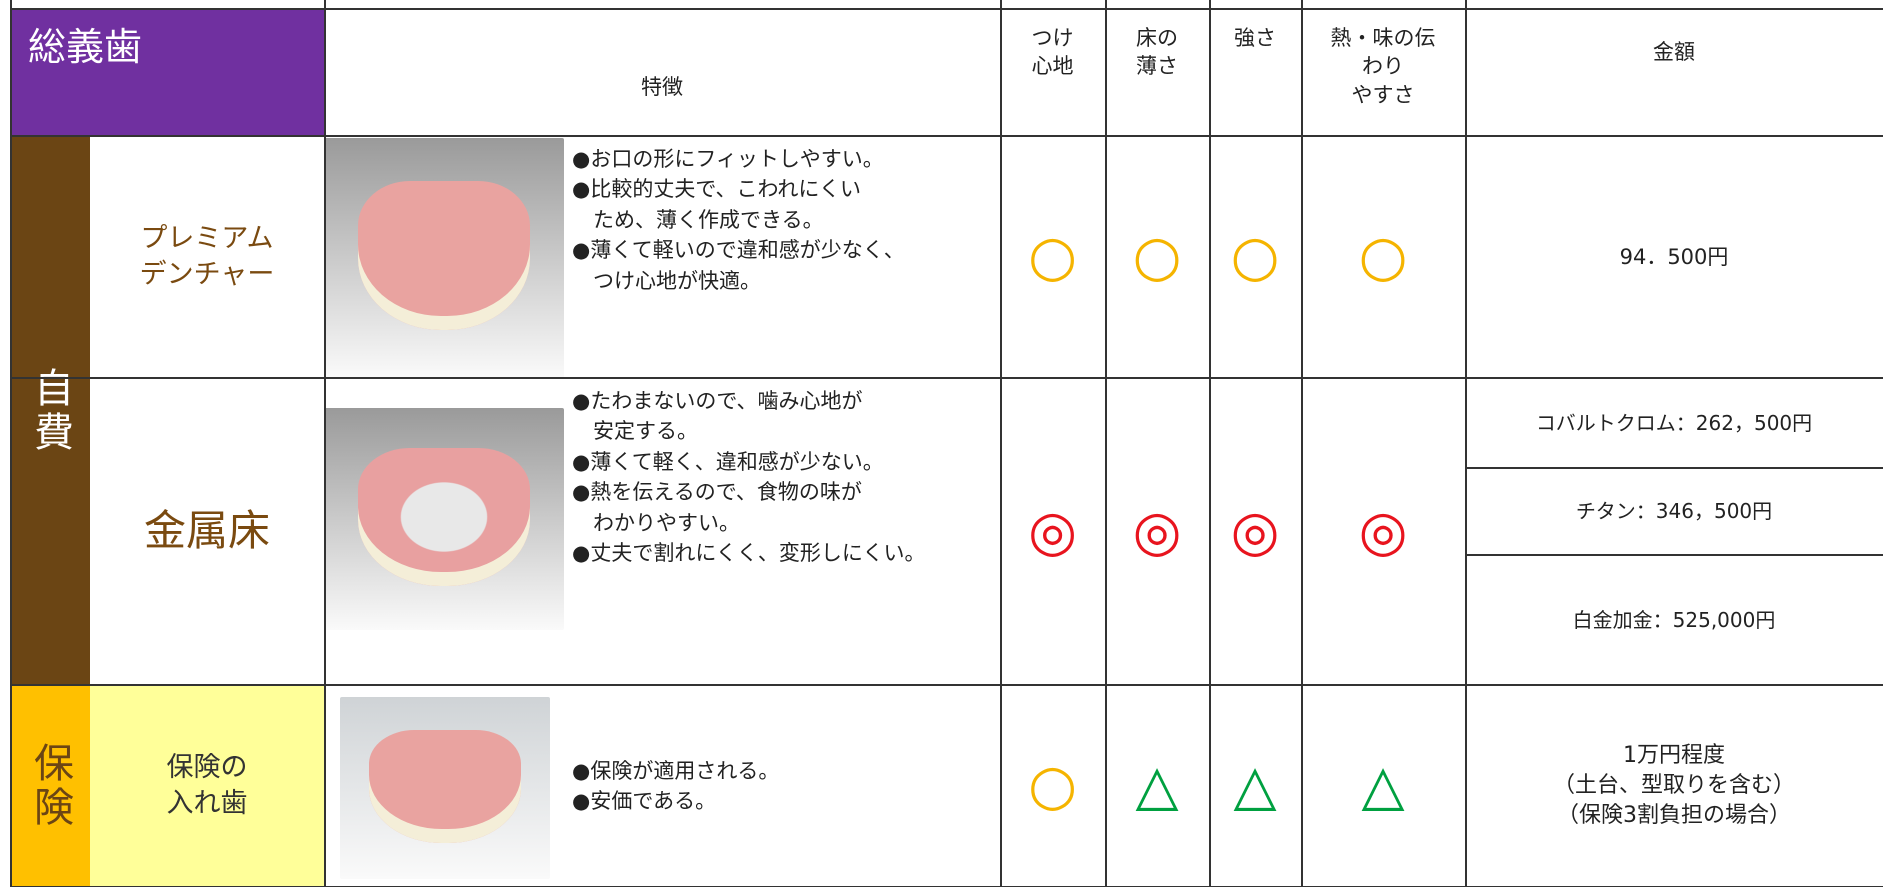 Image resolution: width=1883 pixels, height=887 pixels. I want to click on price: コバルトクロム：262，500円, so click(1674, 422).